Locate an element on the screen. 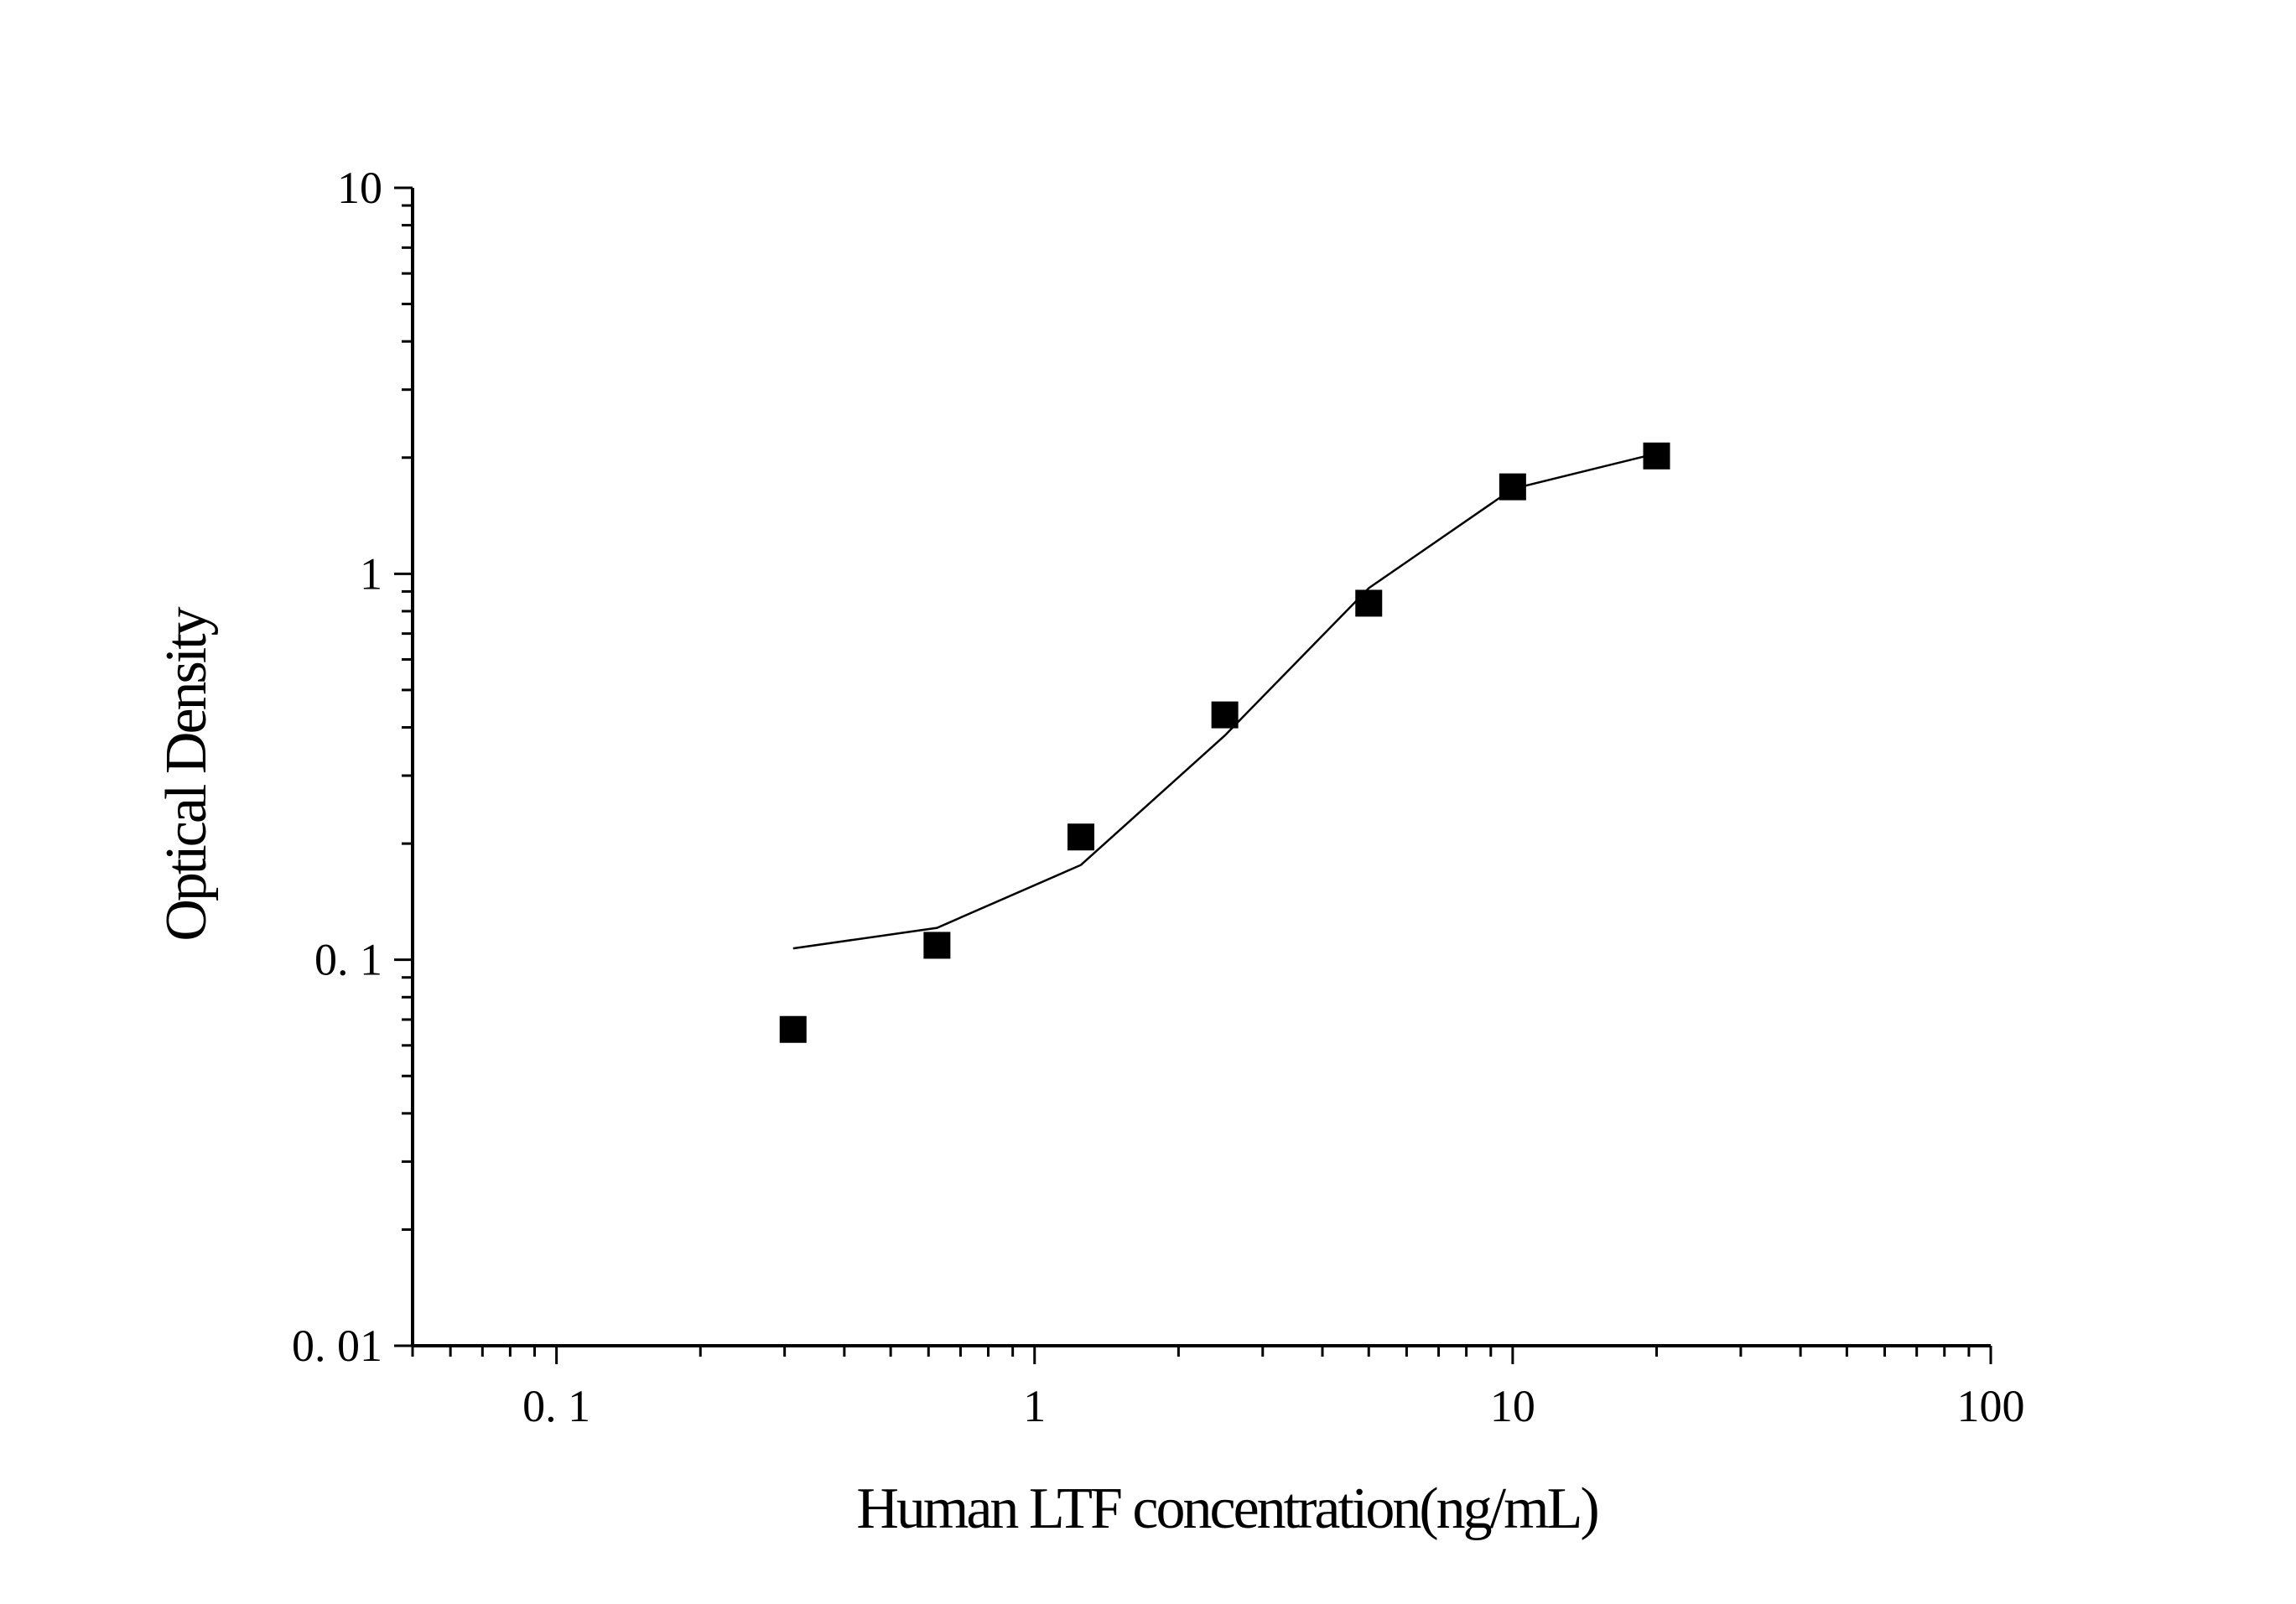 This screenshot has height=1604, width=2296. x-tick-label: 10 is located at coordinates (1512, 1406).